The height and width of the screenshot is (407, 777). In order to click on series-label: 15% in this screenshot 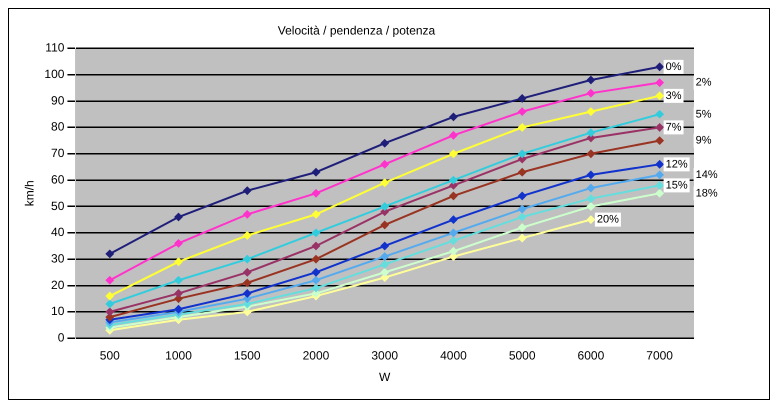, I will do `click(677, 185)`.